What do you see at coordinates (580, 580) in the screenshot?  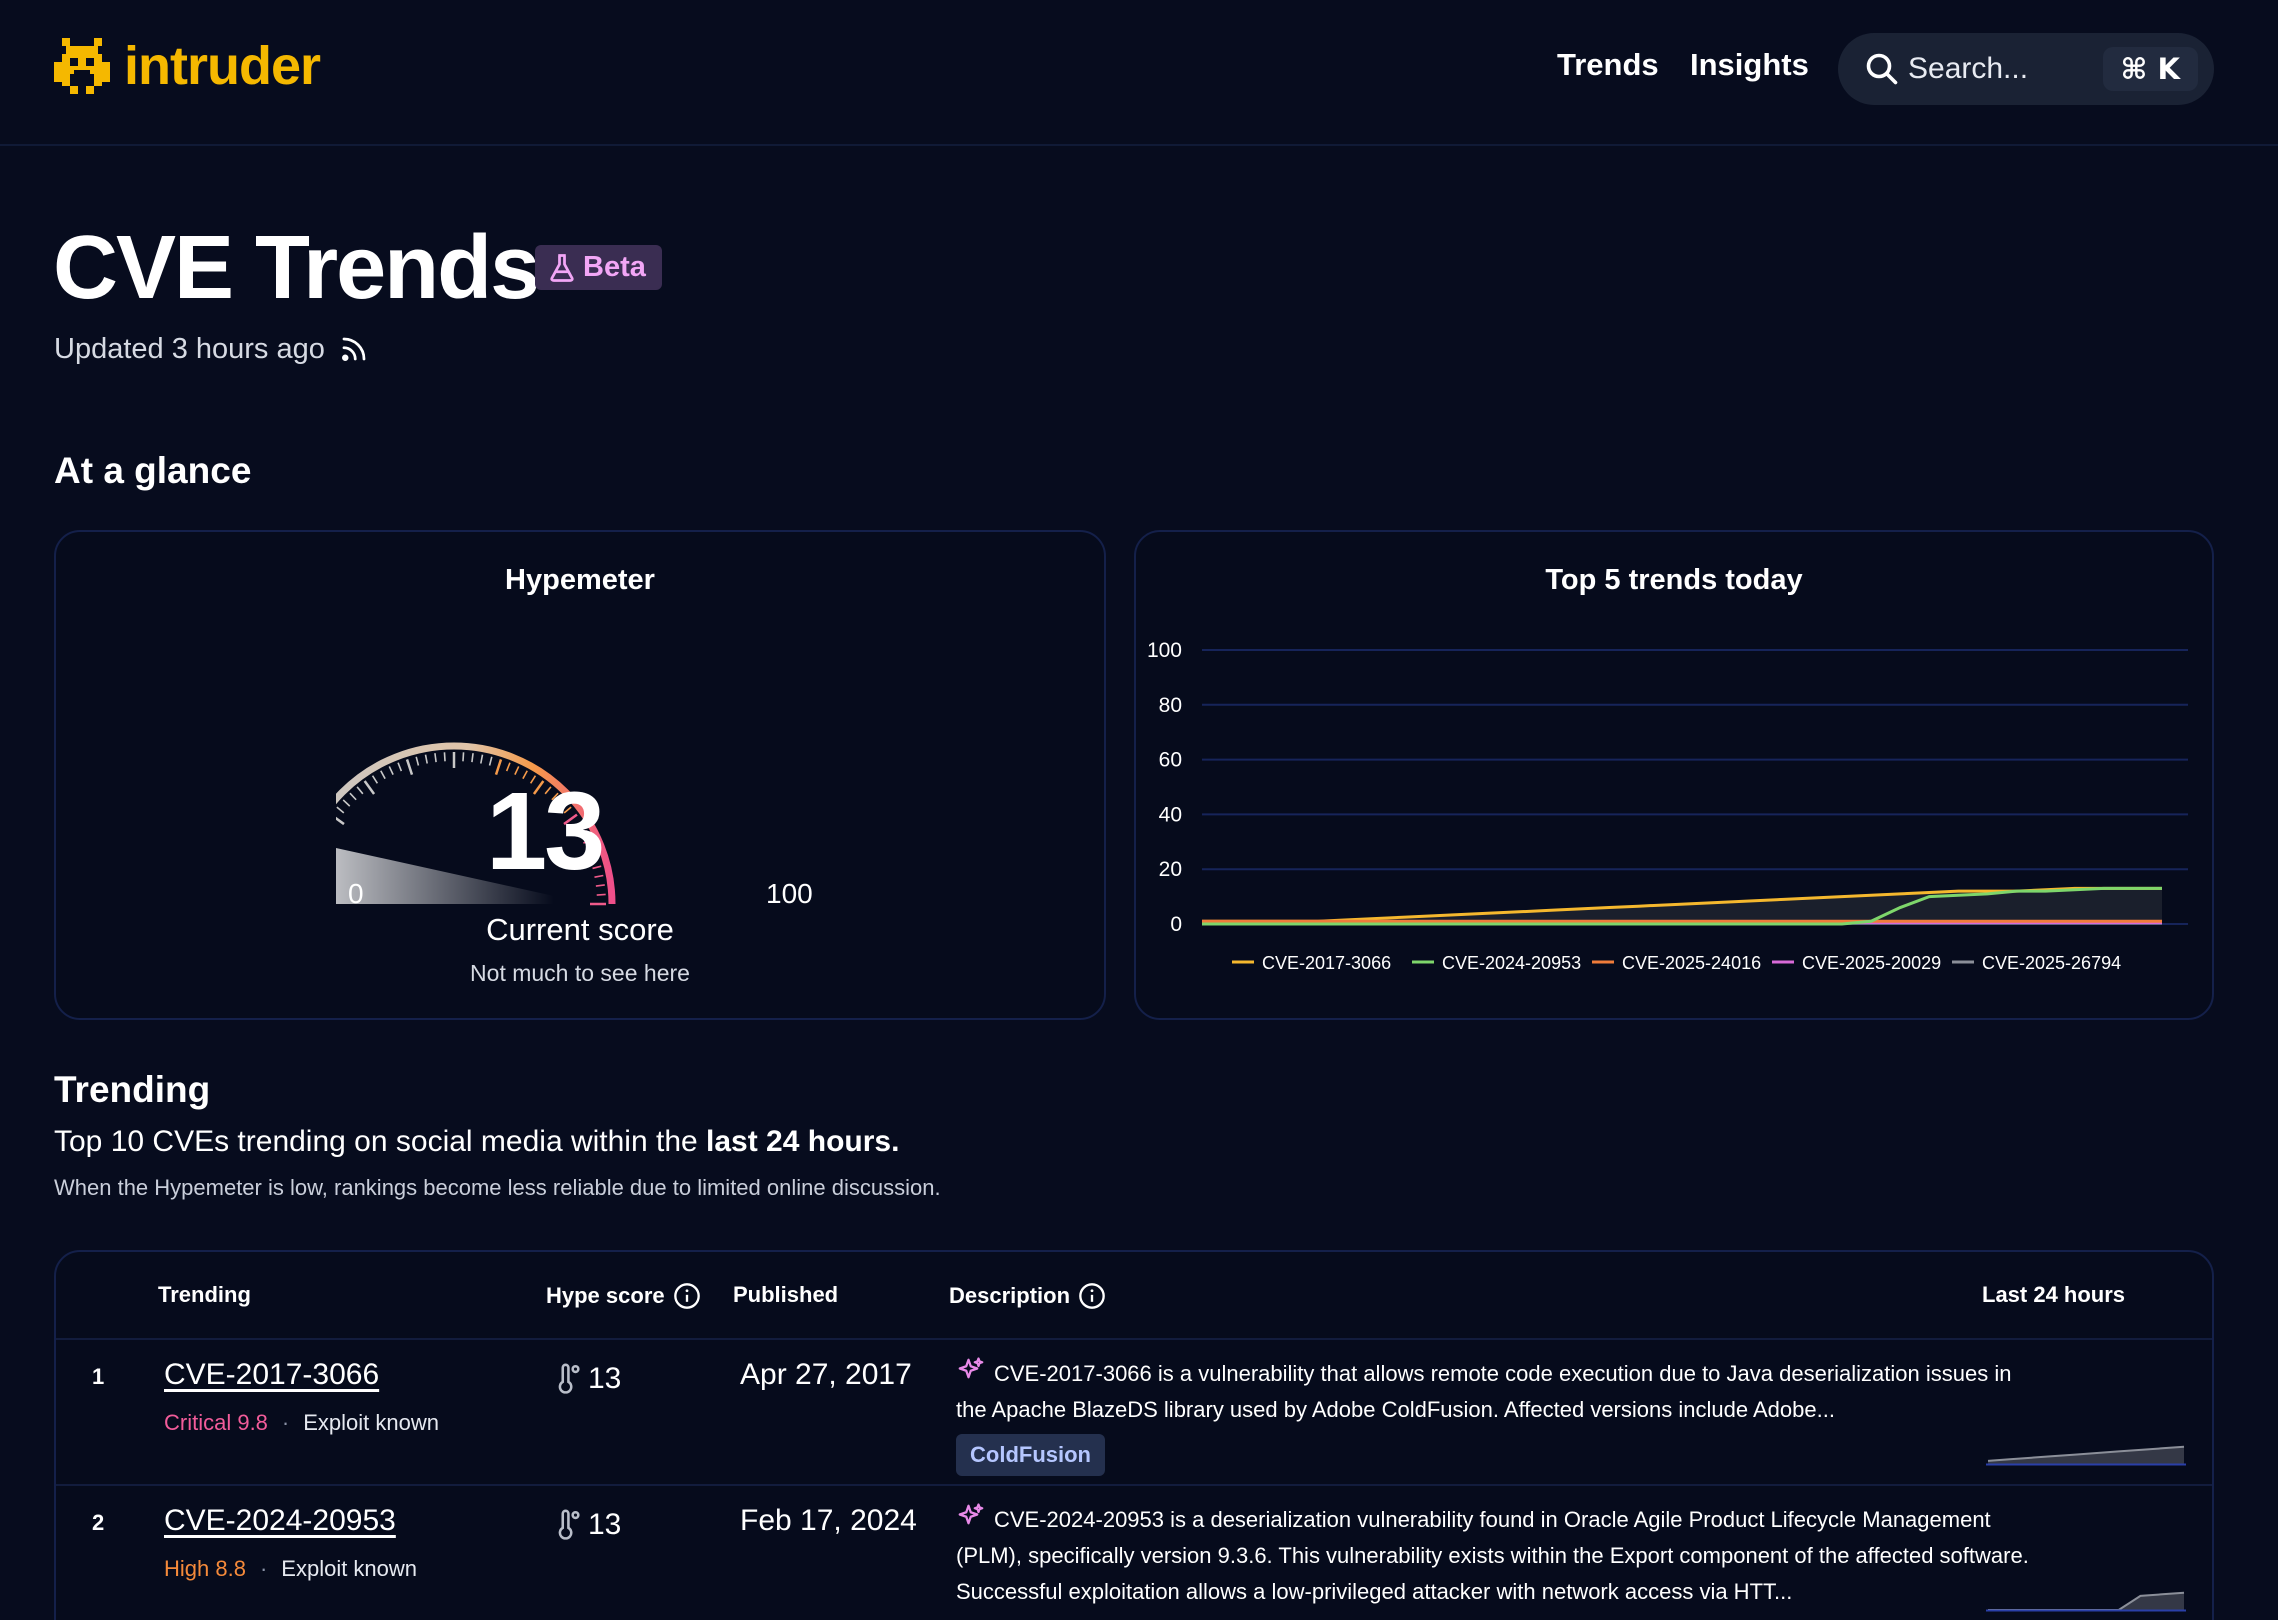 I see `hypemeter-title: Hypemeter` at bounding box center [580, 580].